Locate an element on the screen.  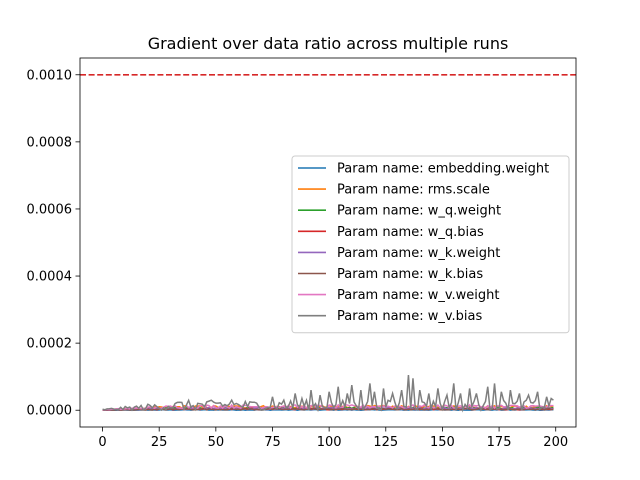
y-tick-label: 0.0010 is located at coordinates (50, 75).